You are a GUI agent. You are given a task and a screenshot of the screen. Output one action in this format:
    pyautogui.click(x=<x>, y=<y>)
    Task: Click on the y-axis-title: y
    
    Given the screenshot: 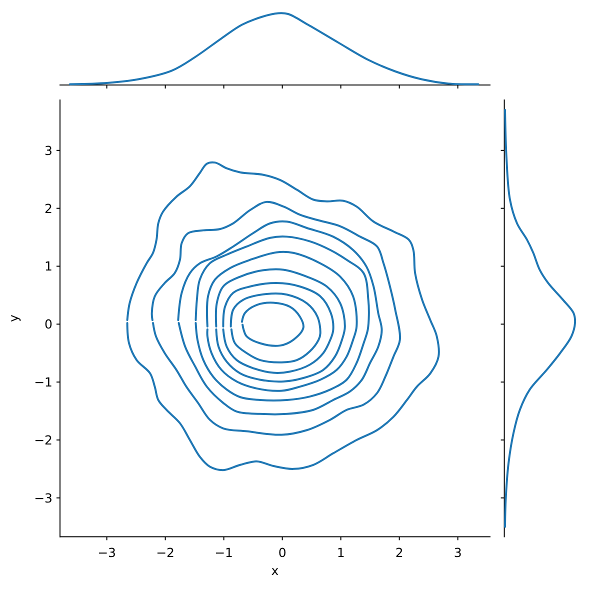 What is the action you would take?
    pyautogui.click(x=13, y=318)
    